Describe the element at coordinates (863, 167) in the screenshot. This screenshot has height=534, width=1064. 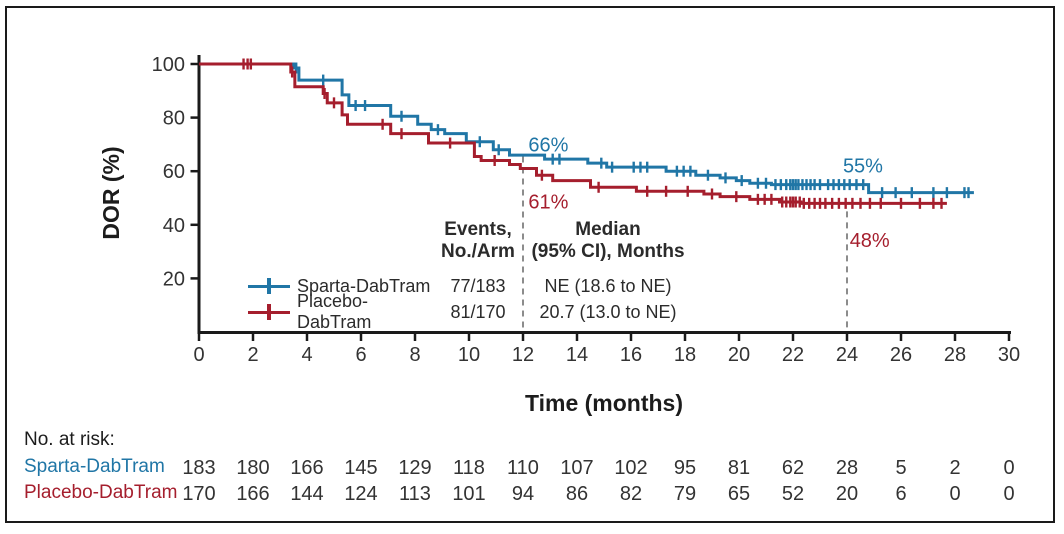
I see `annotation-55%: 55%` at that location.